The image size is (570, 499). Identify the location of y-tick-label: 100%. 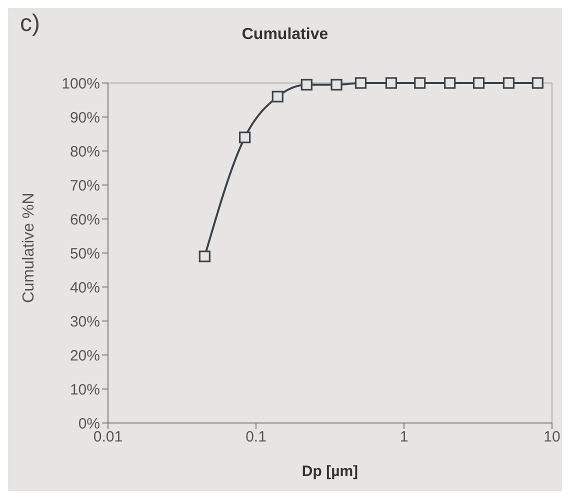
(81, 83).